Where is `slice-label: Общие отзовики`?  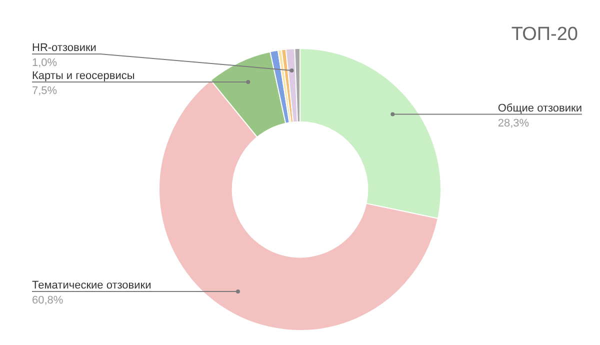
slice-label: Общие отзовики is located at coordinates (540, 108).